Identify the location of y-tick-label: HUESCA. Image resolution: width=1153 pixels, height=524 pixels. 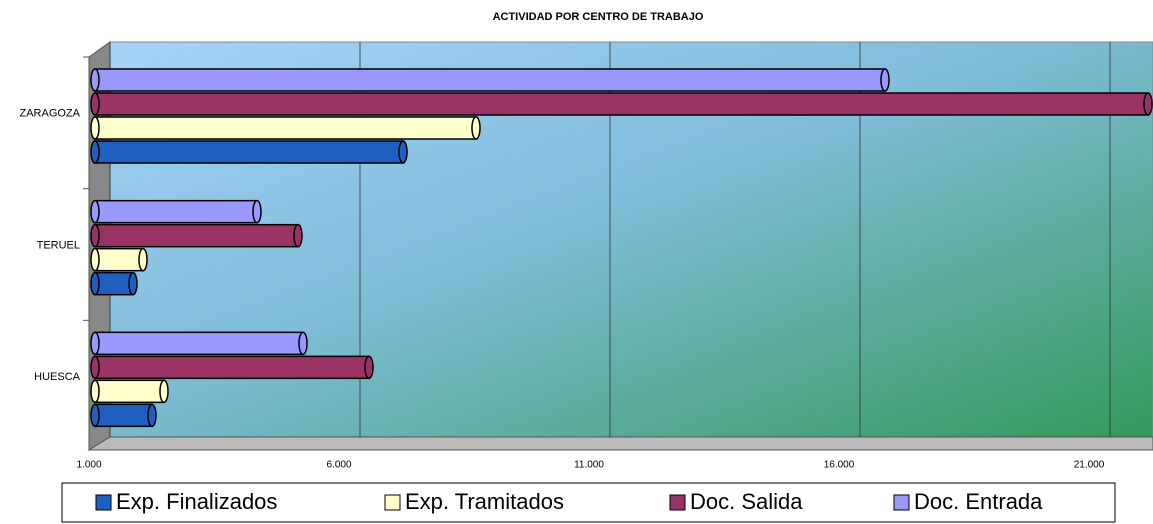
(57, 377).